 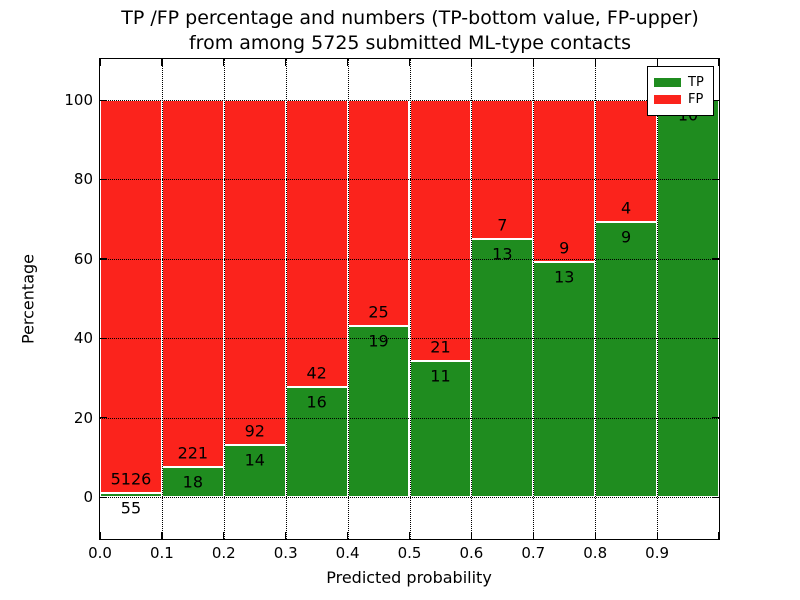 I want to click on x-tick-label: 0.5, so click(x=409, y=553).